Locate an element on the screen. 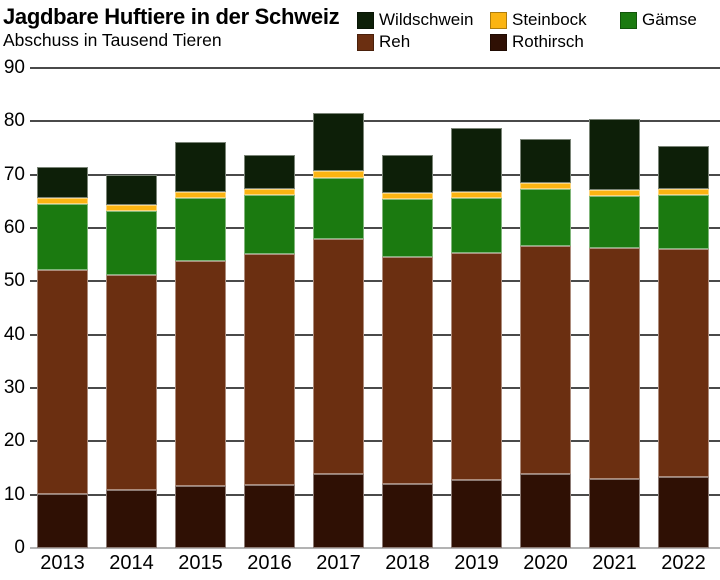 This screenshot has height=580, width=720. bar-segment-2014-gaemse is located at coordinates (131, 242).